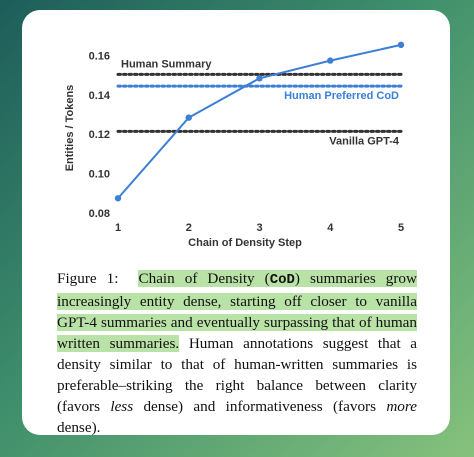 Image resolution: width=474 pixels, height=457 pixels. What do you see at coordinates (100, 96) in the screenshot?
I see `y-tick-label: 0.14` at bounding box center [100, 96].